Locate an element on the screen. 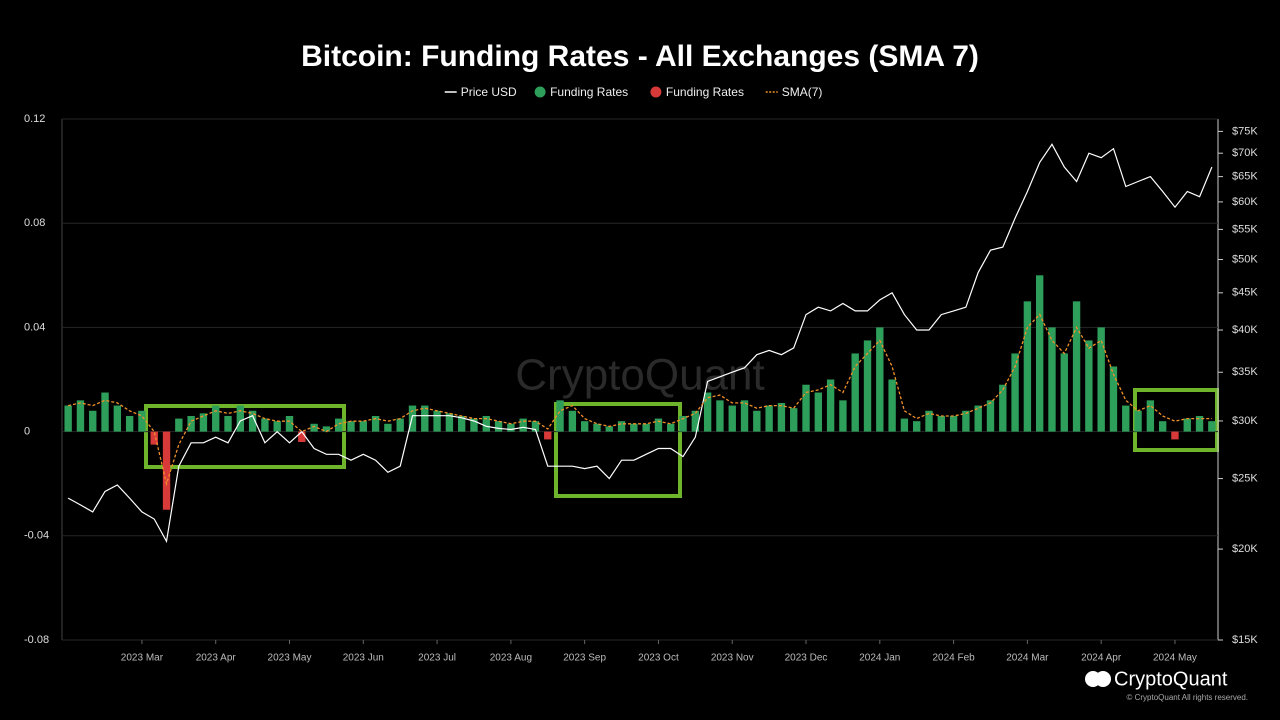 This screenshot has height=720, width=1280. x-tick-label: 2023 May is located at coordinates (290, 658).